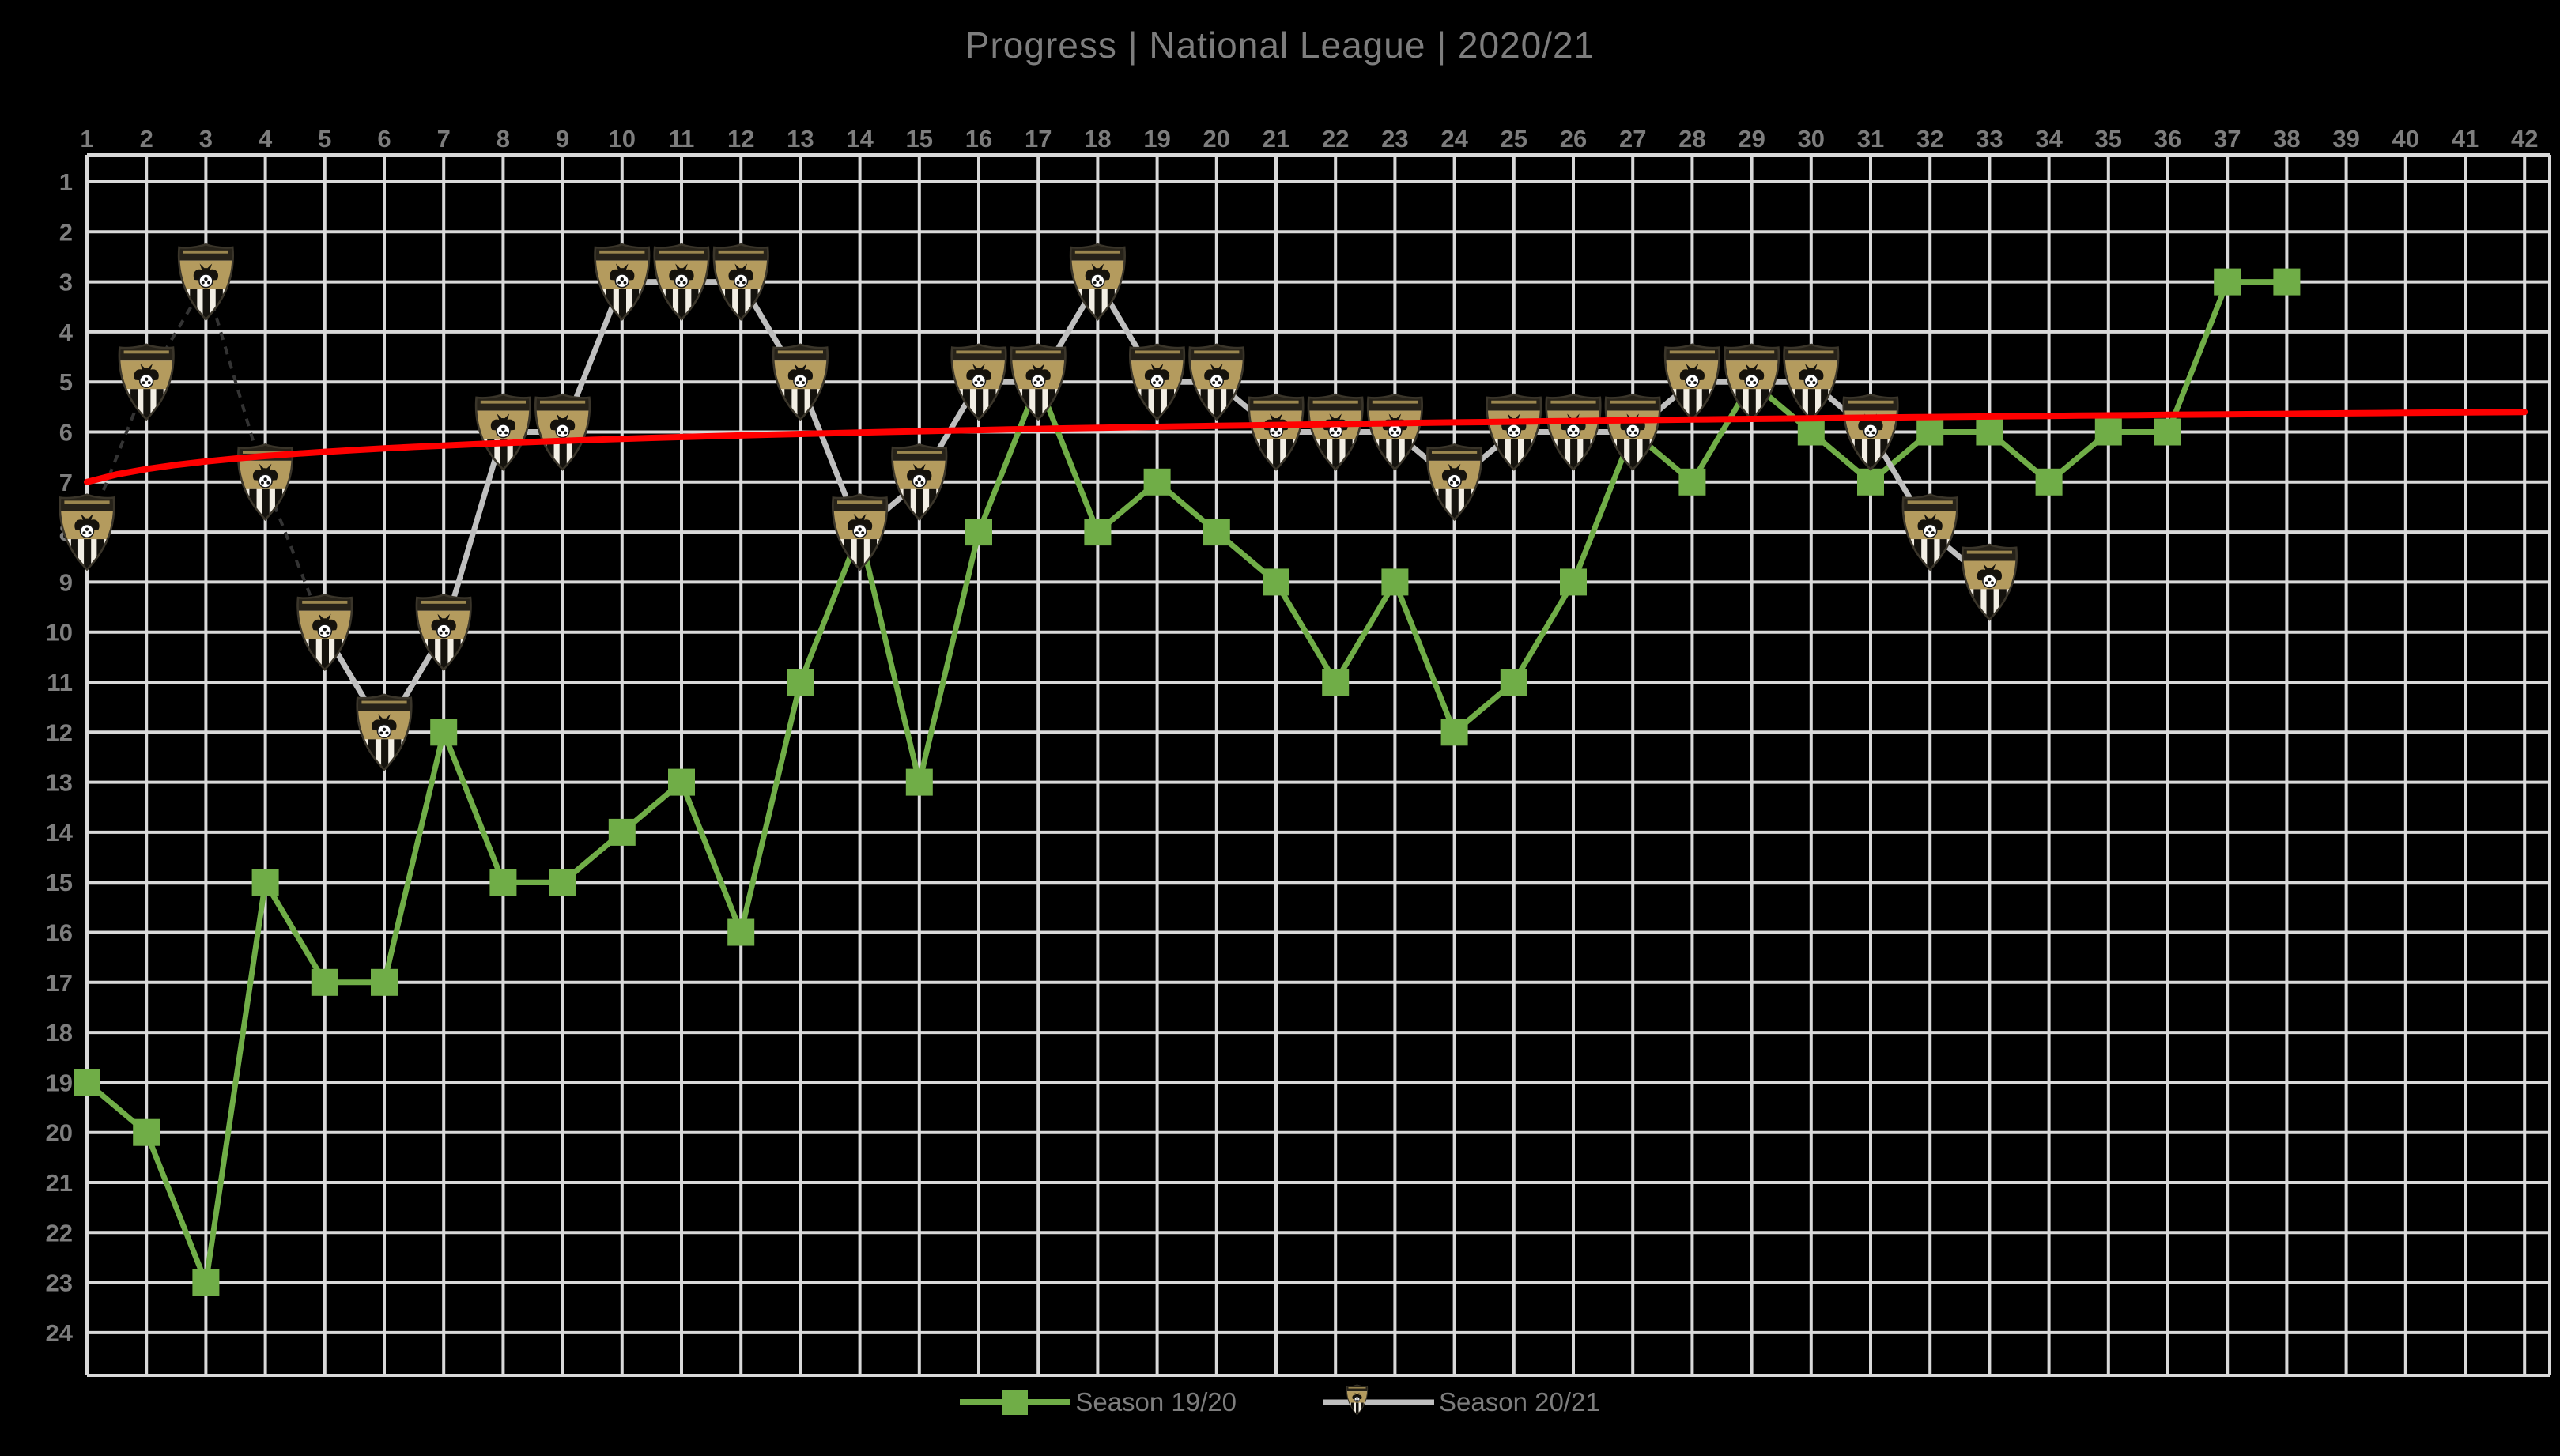 This screenshot has width=2560, height=1456. I want to click on x-tick-label: 25, so click(1514, 139).